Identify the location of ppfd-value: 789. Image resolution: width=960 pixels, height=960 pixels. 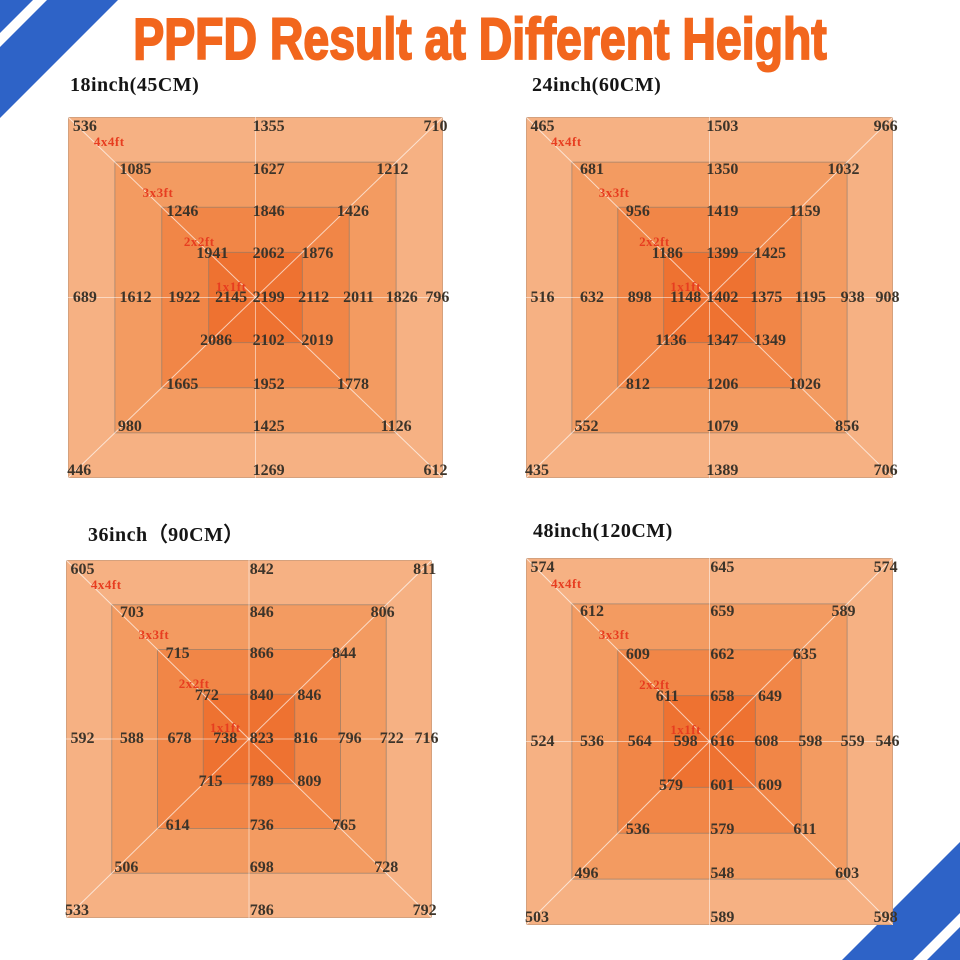
(261, 781).